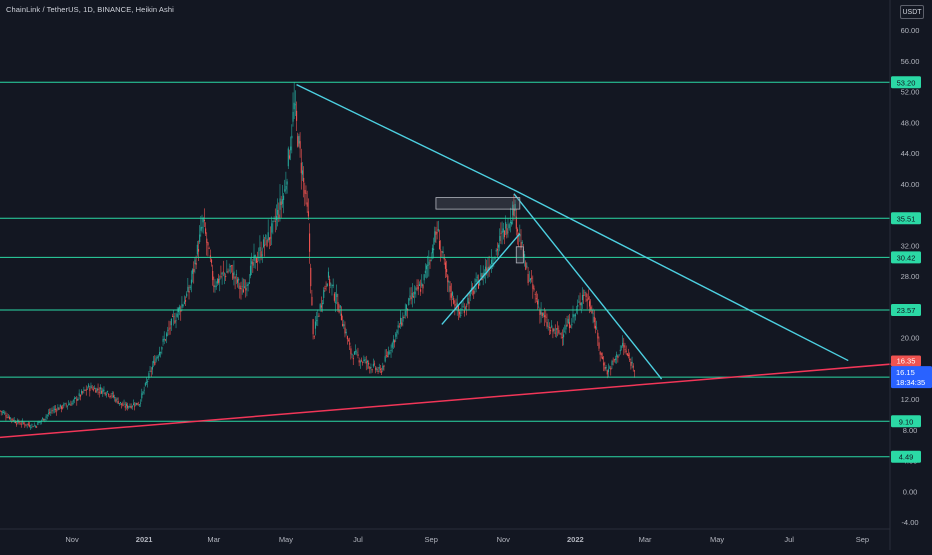 The height and width of the screenshot is (555, 932). What do you see at coordinates (912, 12) in the screenshot?
I see `currency-badge: USDT` at bounding box center [912, 12].